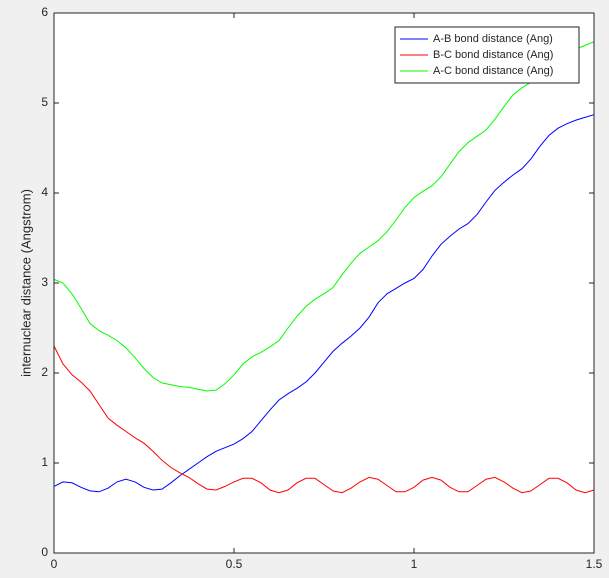 The height and width of the screenshot is (578, 609). I want to click on y-tick-label: 2, so click(44, 372).